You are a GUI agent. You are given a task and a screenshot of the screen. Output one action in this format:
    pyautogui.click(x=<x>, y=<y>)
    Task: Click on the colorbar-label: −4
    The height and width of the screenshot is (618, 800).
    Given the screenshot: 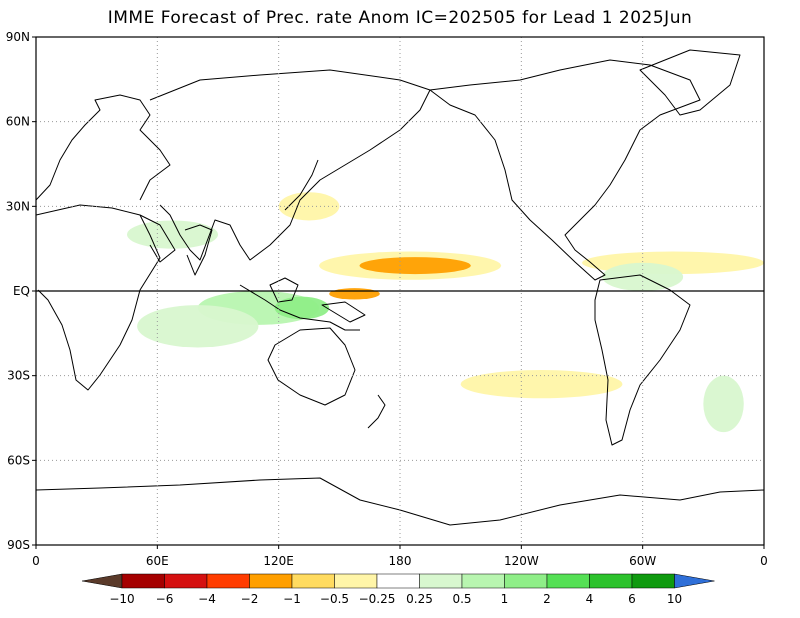 What is the action you would take?
    pyautogui.click(x=207, y=599)
    